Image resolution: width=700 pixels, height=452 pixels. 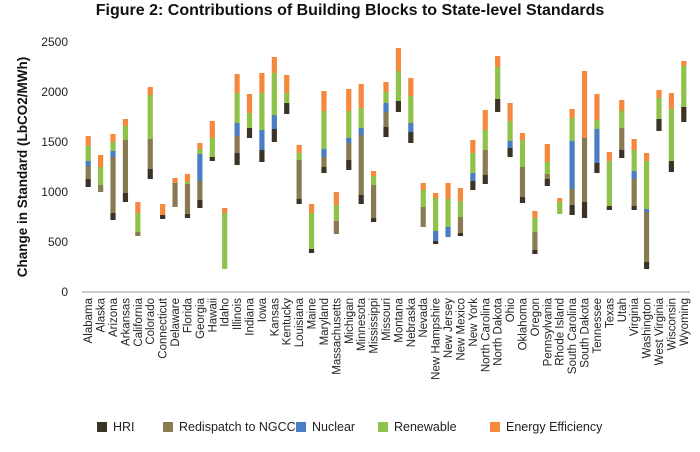 I want to click on x-tick-label: Kansas, so click(x=275, y=317).